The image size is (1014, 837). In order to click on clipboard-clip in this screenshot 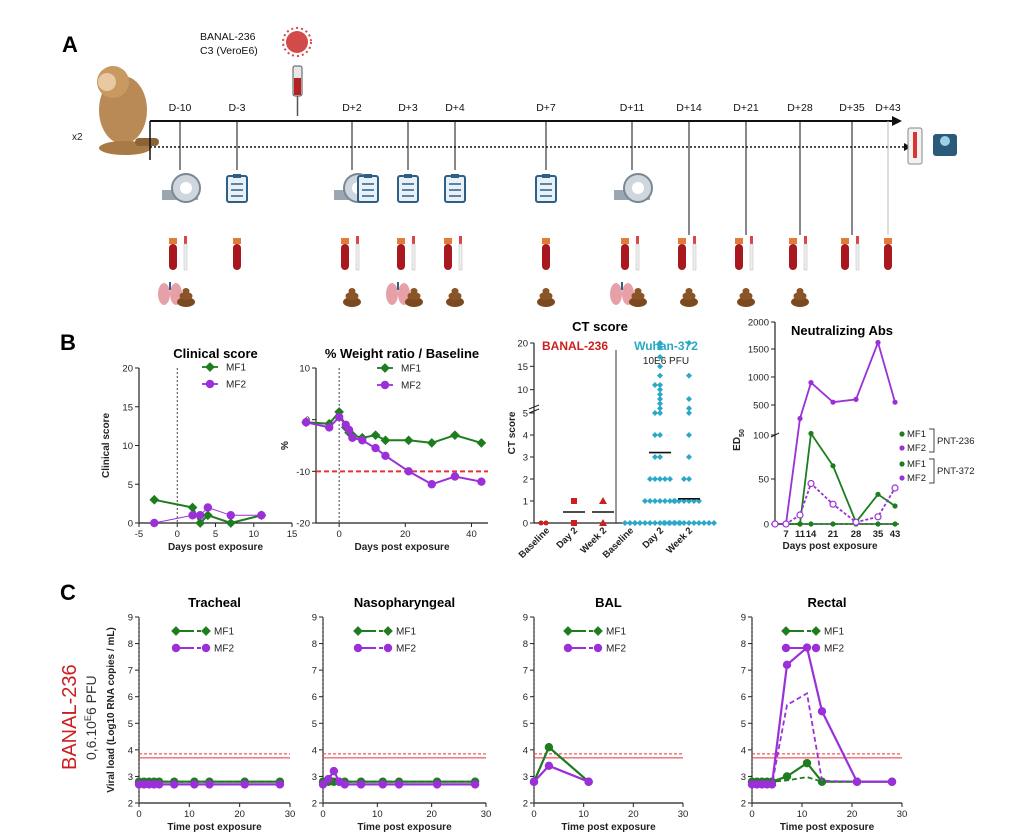, I will do `click(368, 176)`.